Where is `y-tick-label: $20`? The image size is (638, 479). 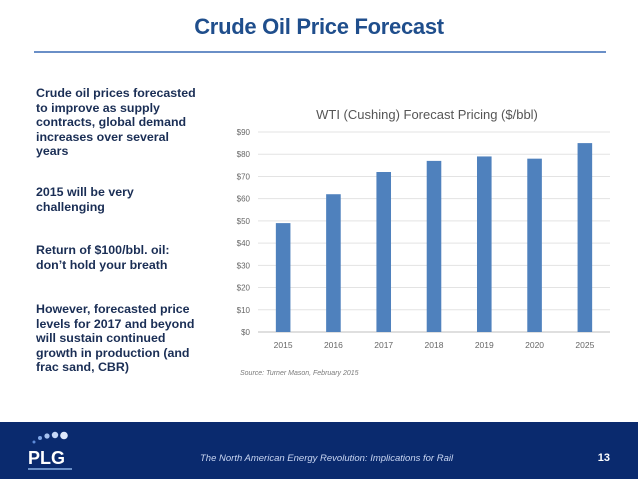
y-tick-label: $20 is located at coordinates (244, 288).